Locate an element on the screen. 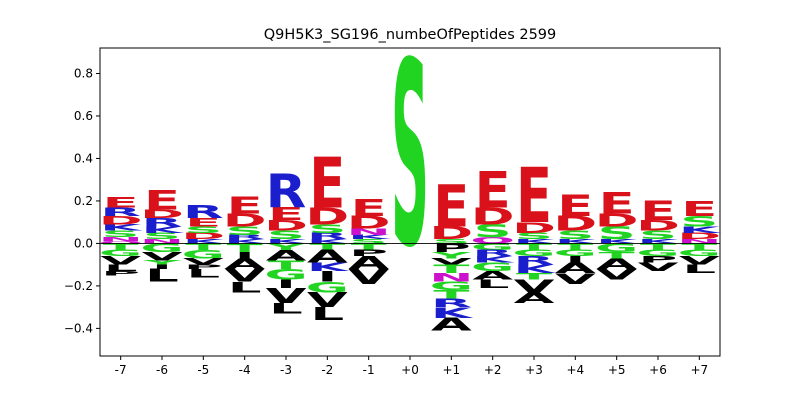 The width and height of the screenshot is (800, 400). logo-column-m7-pos-e: E is located at coordinates (121, 202).